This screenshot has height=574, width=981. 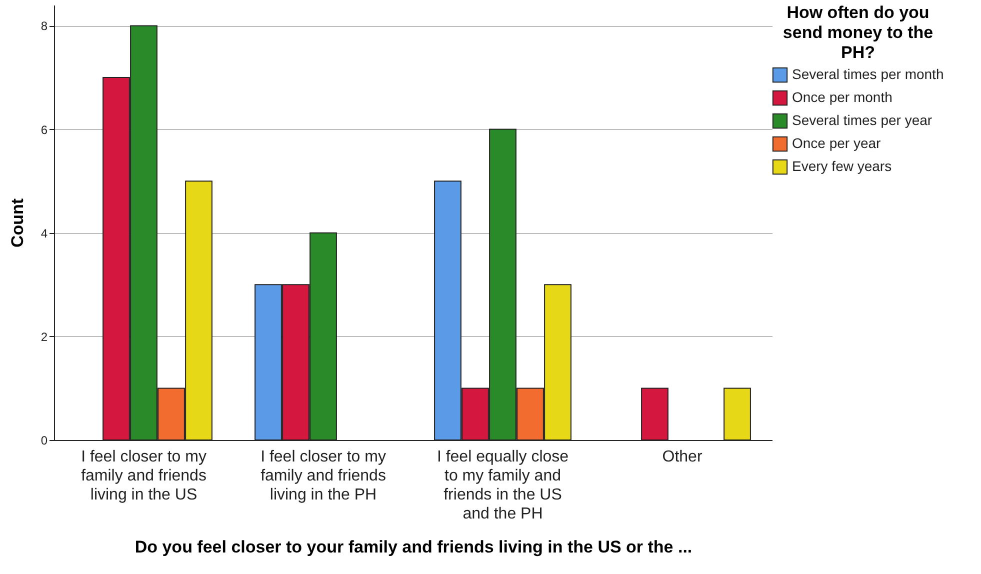 I want to click on legend-label: Several times per year, so click(x=862, y=120).